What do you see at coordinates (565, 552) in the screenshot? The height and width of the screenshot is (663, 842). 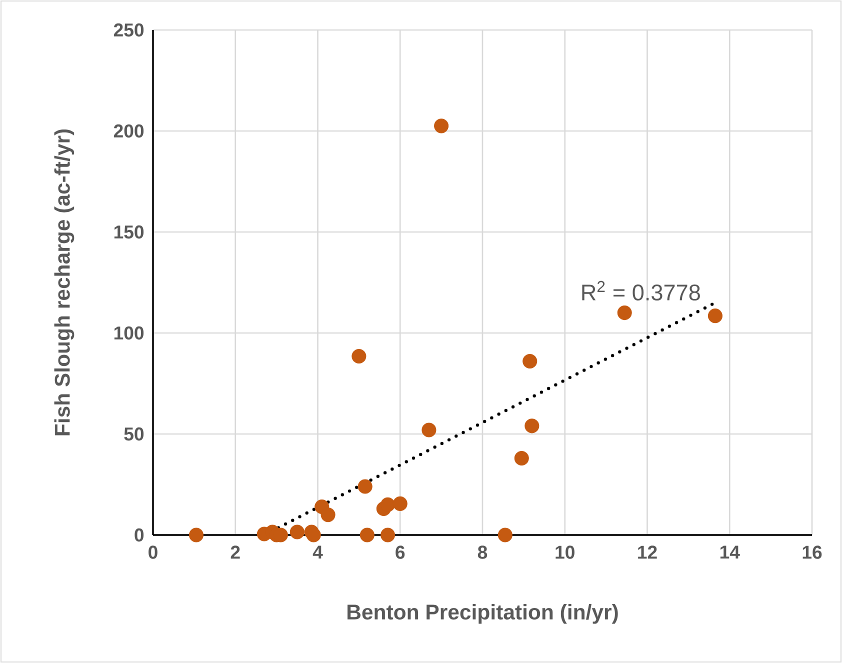 I see `x-tick-label: 10` at bounding box center [565, 552].